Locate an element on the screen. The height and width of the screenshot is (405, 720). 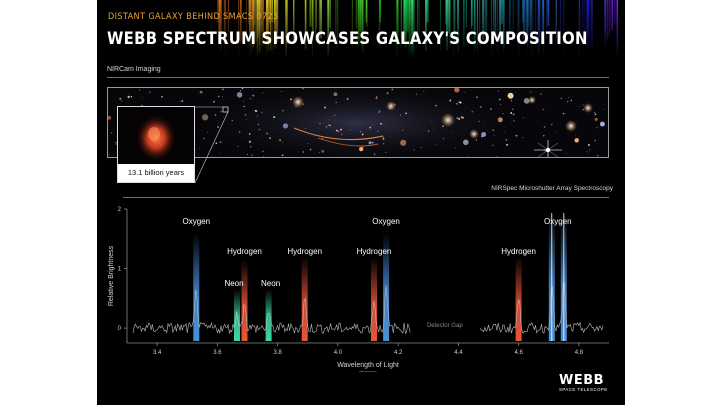
logo-subtitle: SPACE TELESCOPE is located at coordinates (583, 389).